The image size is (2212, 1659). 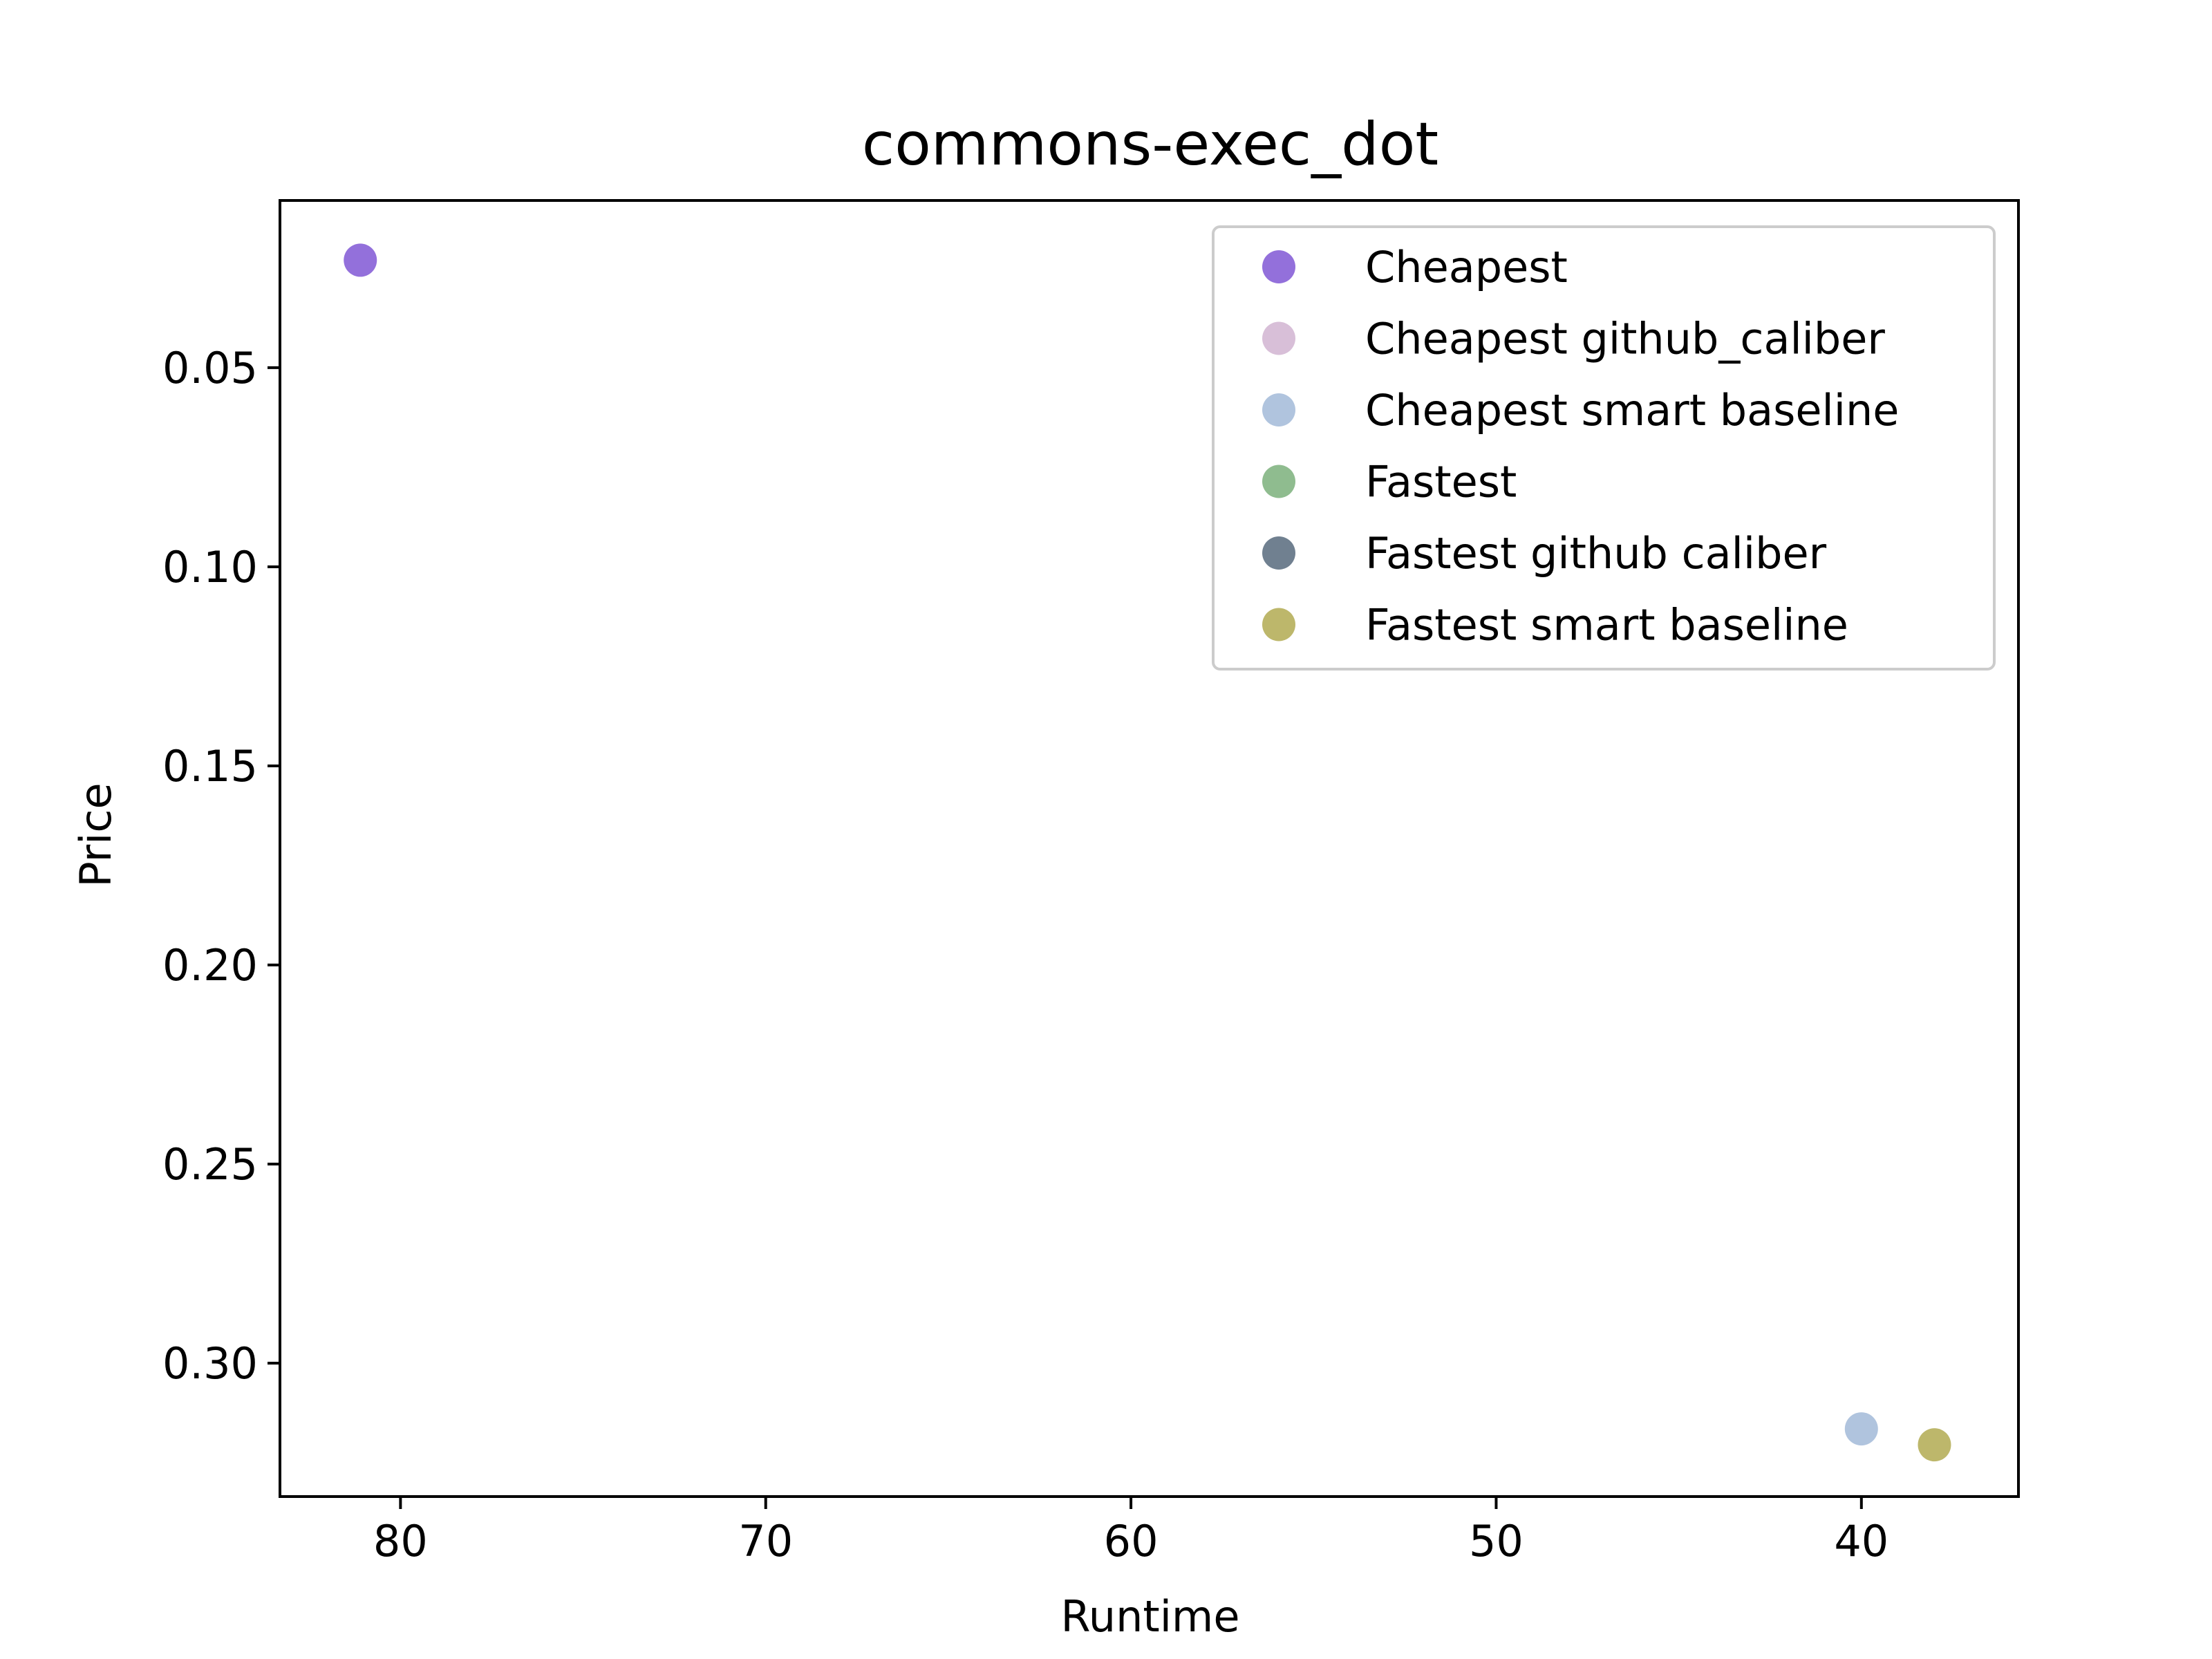 I want to click on y-tick-label: 0.20, so click(x=210, y=965).